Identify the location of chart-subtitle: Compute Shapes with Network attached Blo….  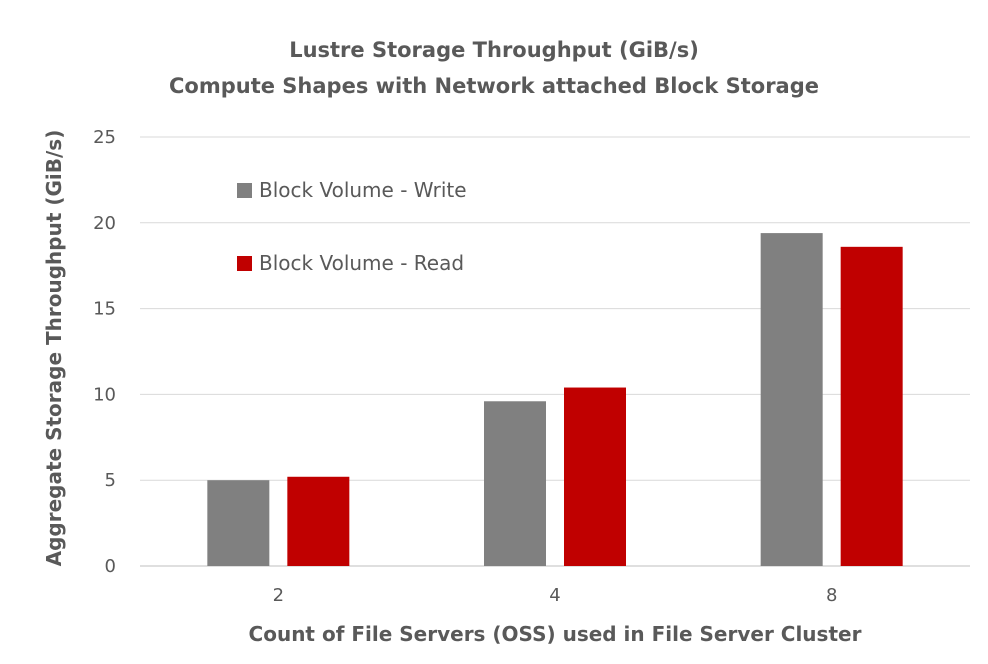
(494, 86).